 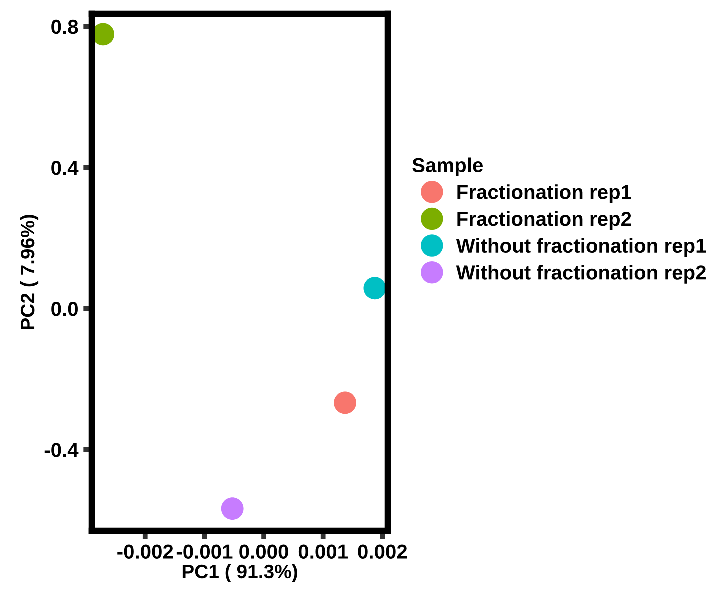 I want to click on x-tick-label: -0.002, so click(x=146, y=551).